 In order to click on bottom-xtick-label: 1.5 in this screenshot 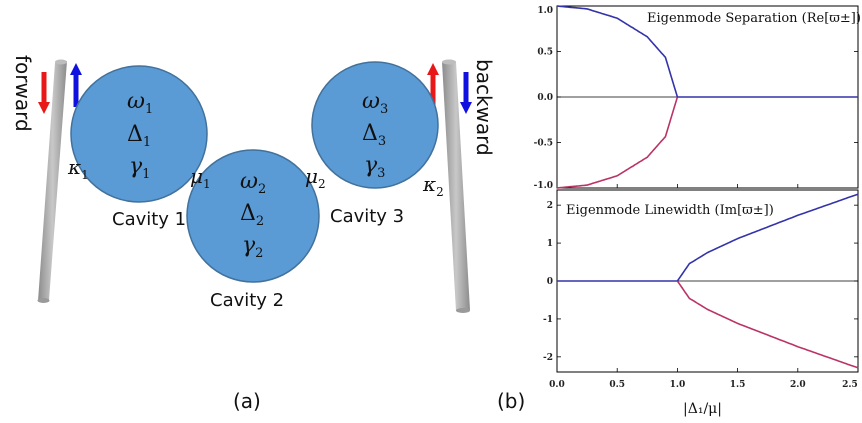, I will do `click(738, 385)`.